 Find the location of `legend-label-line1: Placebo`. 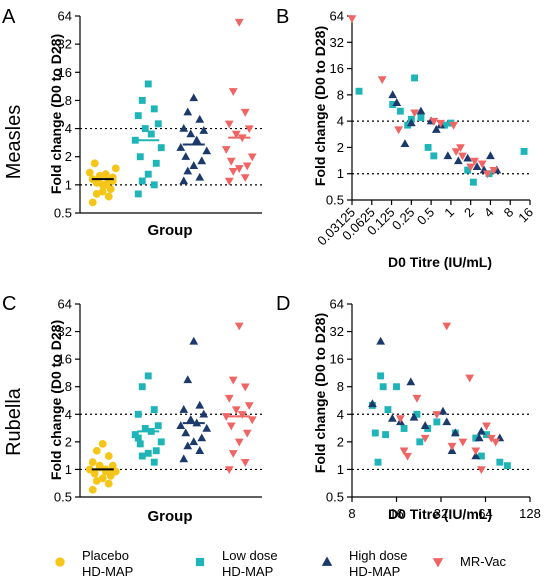

legend-label-line1: Placebo is located at coordinates (105, 555).